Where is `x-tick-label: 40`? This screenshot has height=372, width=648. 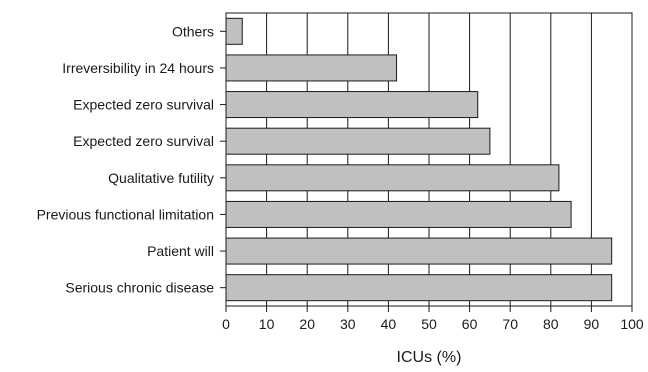 x-tick-label: 40 is located at coordinates (389, 324).